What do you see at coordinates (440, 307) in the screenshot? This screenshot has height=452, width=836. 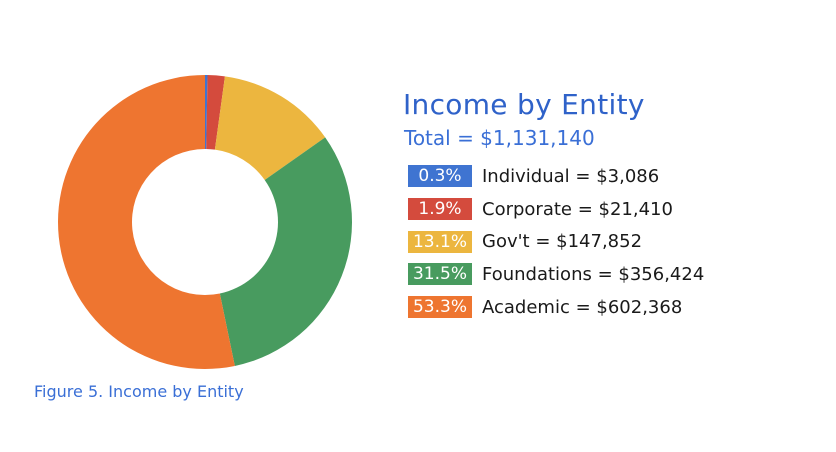 I see `legend-badge: 53.3%` at bounding box center [440, 307].